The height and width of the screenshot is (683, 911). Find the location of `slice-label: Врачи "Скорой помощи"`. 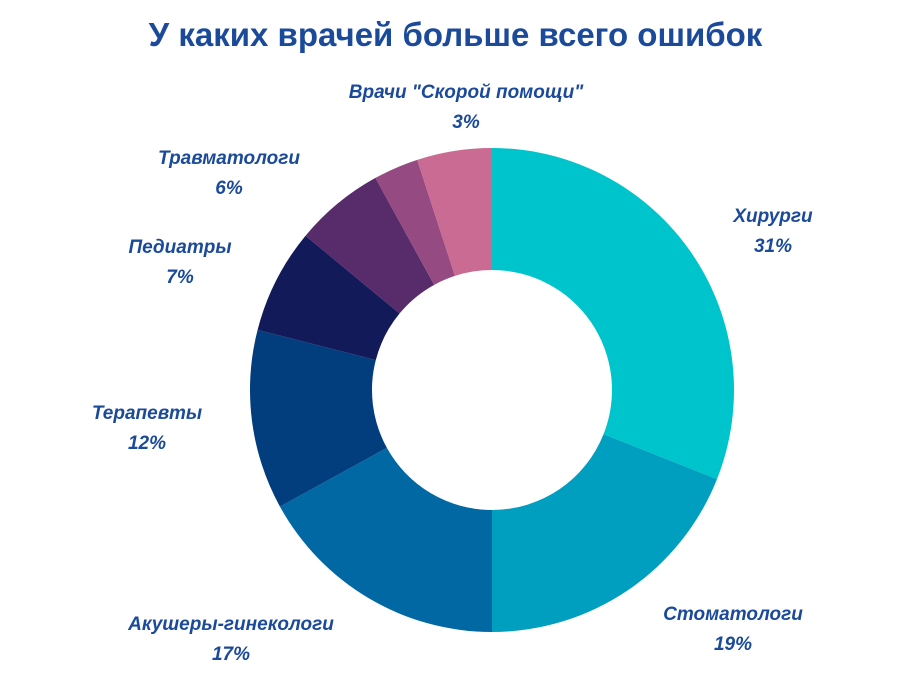

slice-label: Врачи "Скорой помощи" is located at coordinates (466, 92).